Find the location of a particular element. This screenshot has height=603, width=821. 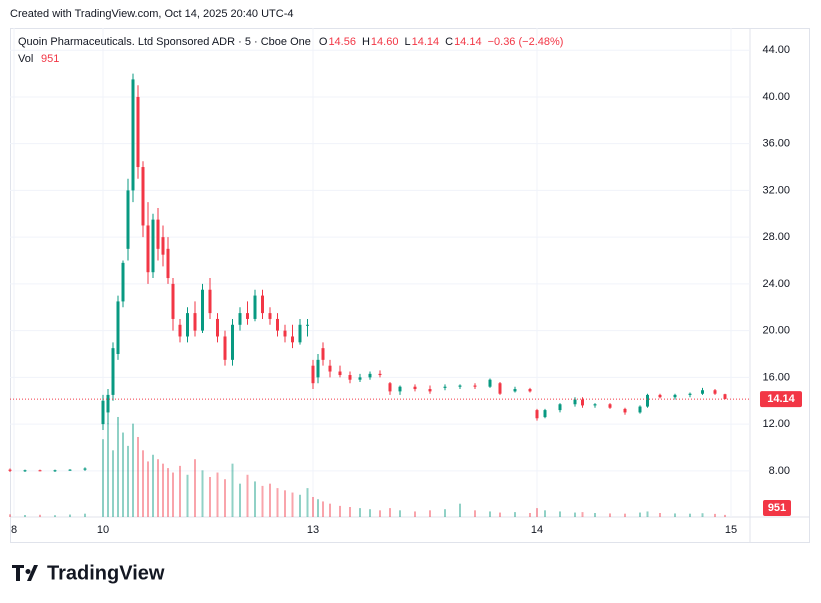

last-volume-label: 951 is located at coordinates (777, 508).